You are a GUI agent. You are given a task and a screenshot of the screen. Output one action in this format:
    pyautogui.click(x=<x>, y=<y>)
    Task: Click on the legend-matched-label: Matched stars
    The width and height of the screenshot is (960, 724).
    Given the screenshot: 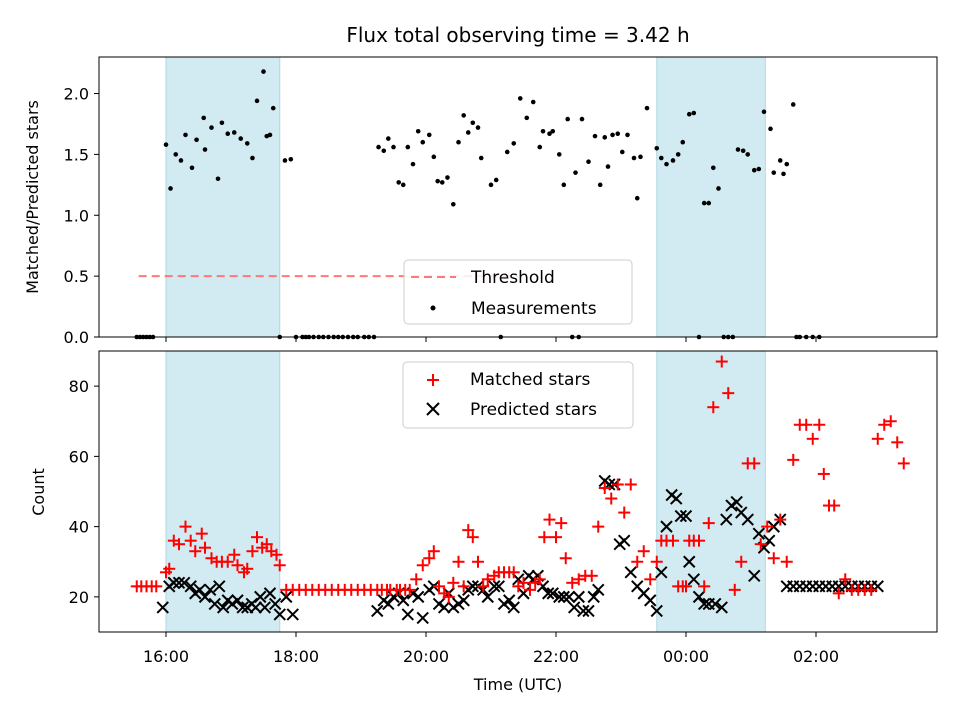 What is the action you would take?
    pyautogui.click(x=530, y=380)
    